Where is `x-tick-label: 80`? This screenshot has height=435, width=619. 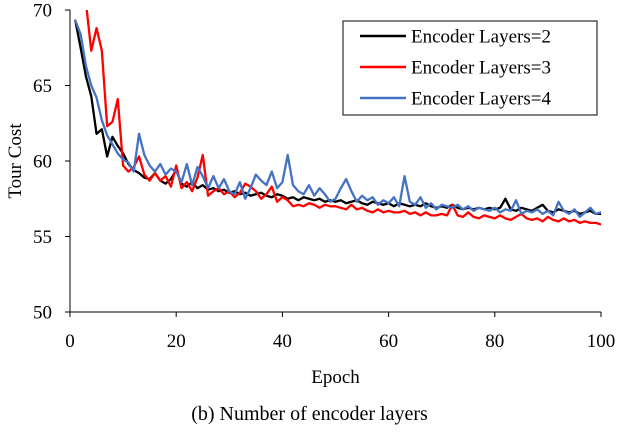 x-tick-label: 80 is located at coordinates (494, 341).